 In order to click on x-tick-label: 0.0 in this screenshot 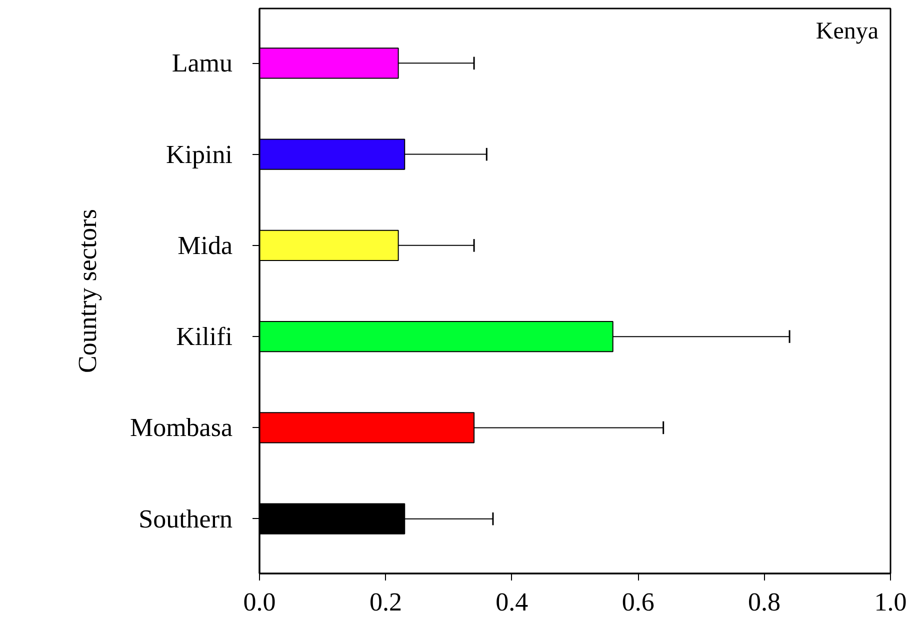, I will do `click(259, 602)`.